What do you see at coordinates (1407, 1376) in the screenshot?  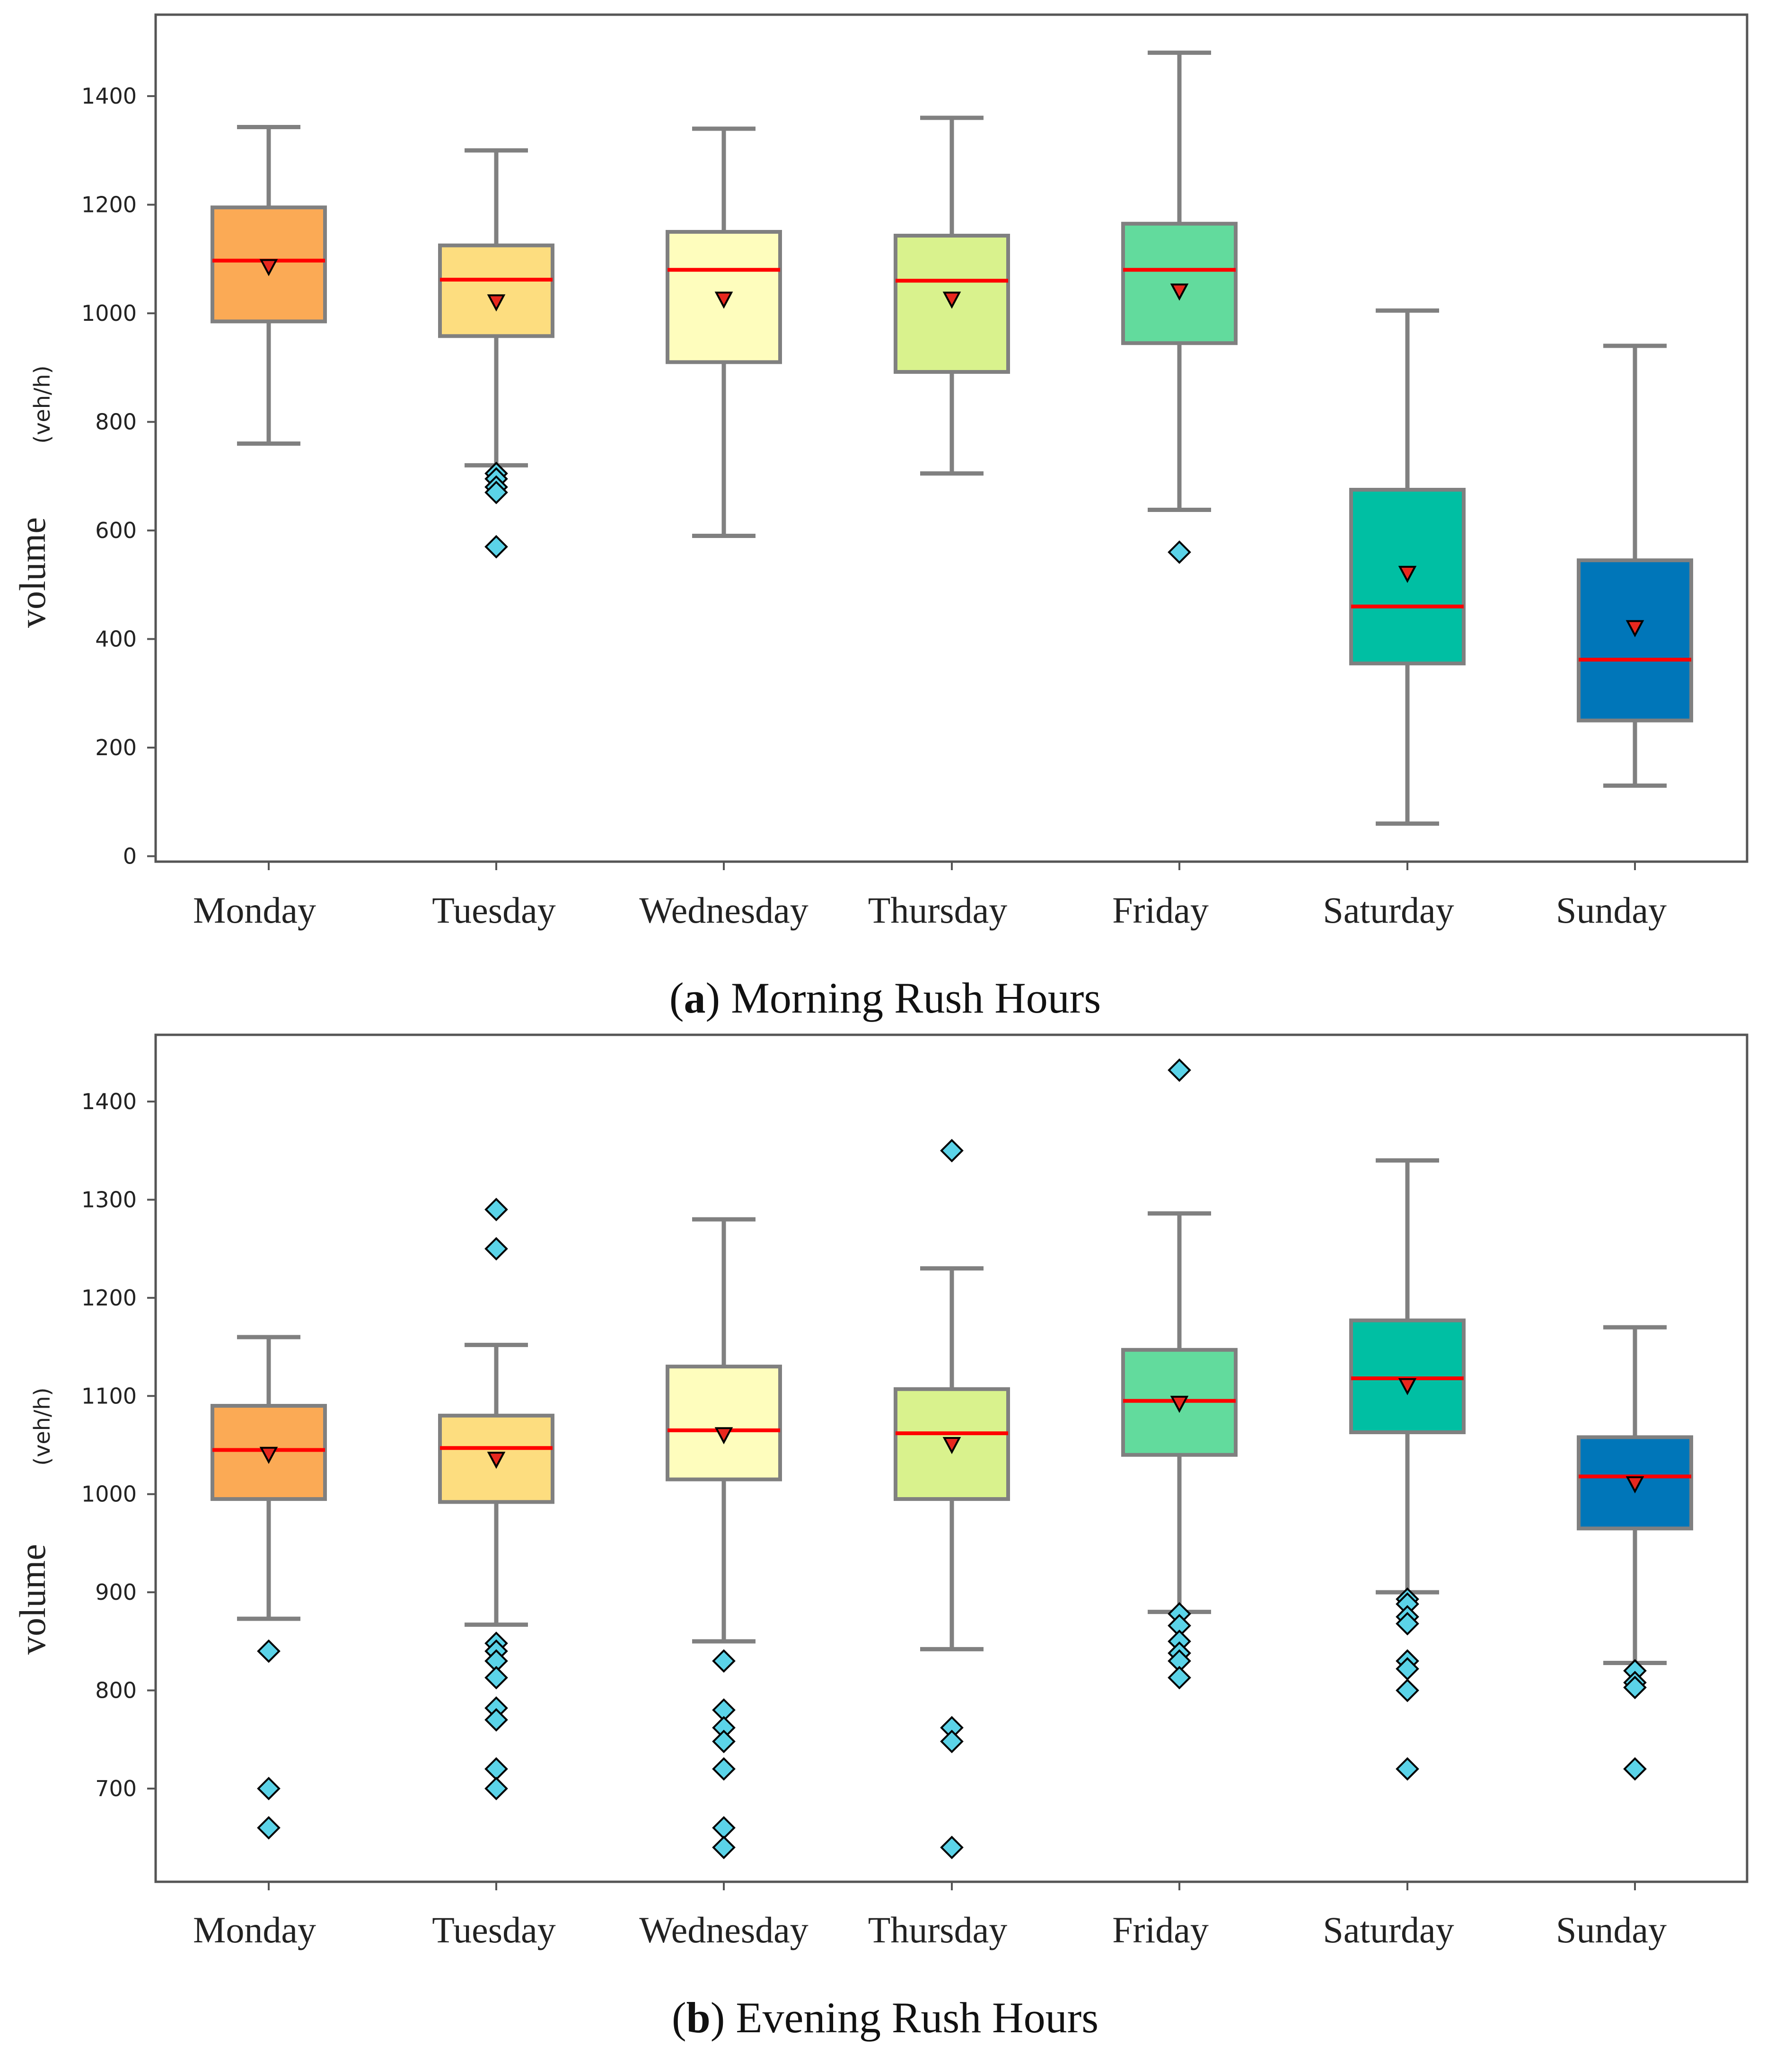 I see `box-saturday` at bounding box center [1407, 1376].